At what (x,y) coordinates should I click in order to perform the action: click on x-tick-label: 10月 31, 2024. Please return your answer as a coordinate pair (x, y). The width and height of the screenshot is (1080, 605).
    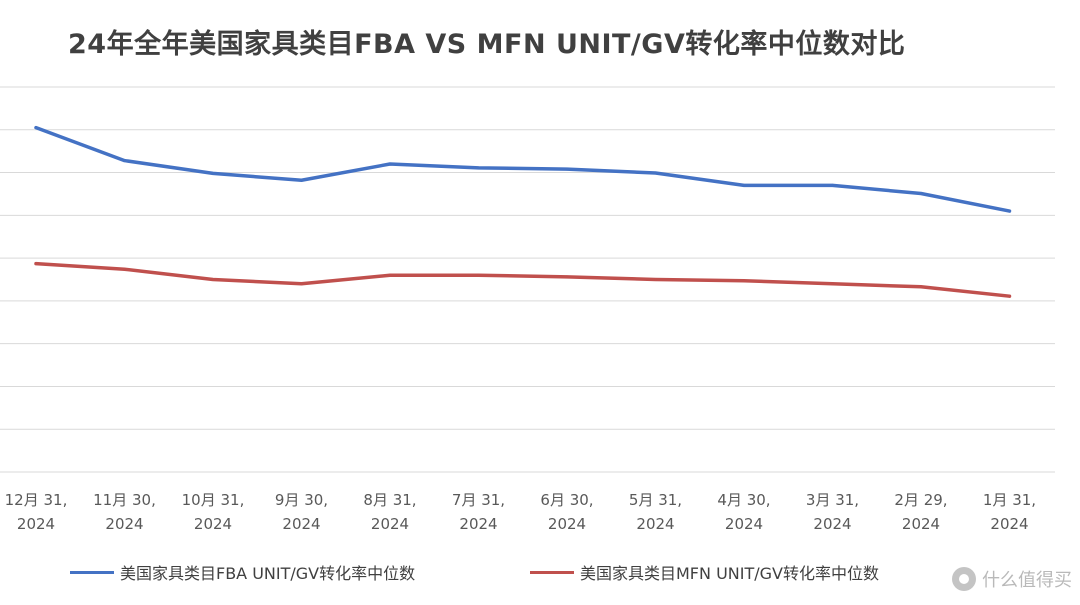
    Looking at the image, I should click on (213, 512).